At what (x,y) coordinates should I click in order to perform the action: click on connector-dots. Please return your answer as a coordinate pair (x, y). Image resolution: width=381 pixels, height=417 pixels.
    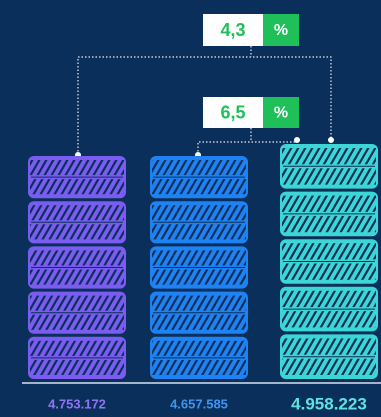
    Looking at the image, I should click on (204, 147).